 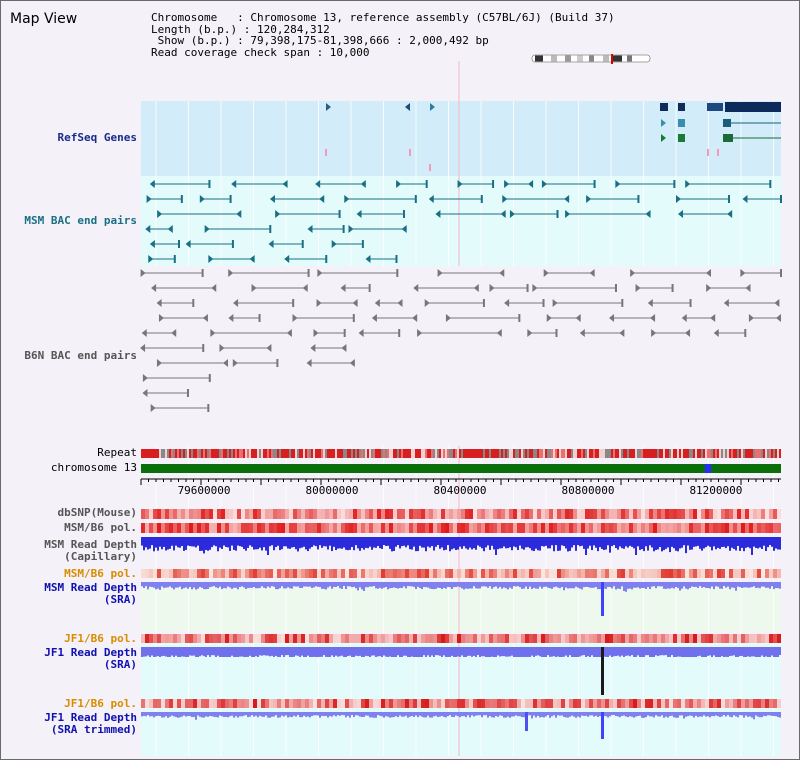 What do you see at coordinates (461, 698) in the screenshot?
I see `jf1-track-bg` at bounding box center [461, 698].